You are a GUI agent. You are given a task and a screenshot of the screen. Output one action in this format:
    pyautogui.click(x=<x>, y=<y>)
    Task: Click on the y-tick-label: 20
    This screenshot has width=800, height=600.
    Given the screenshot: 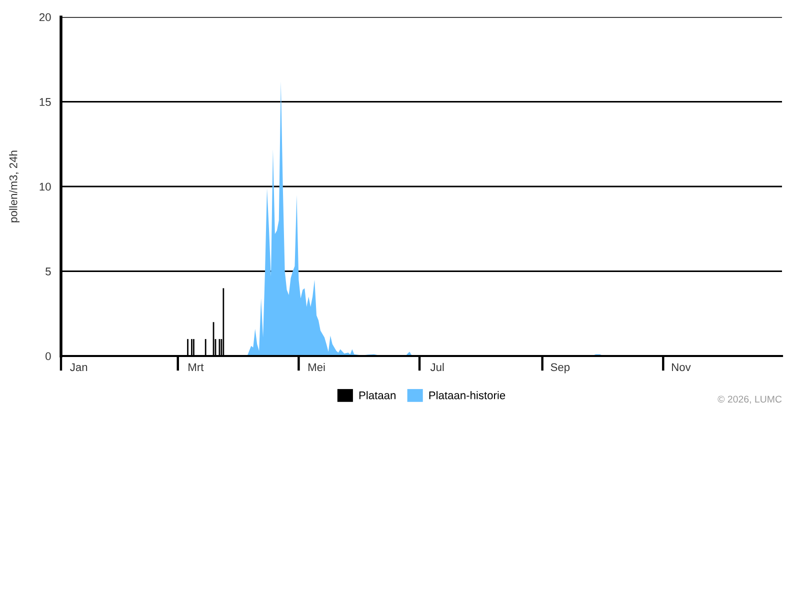 What is the action you would take?
    pyautogui.click(x=45, y=17)
    